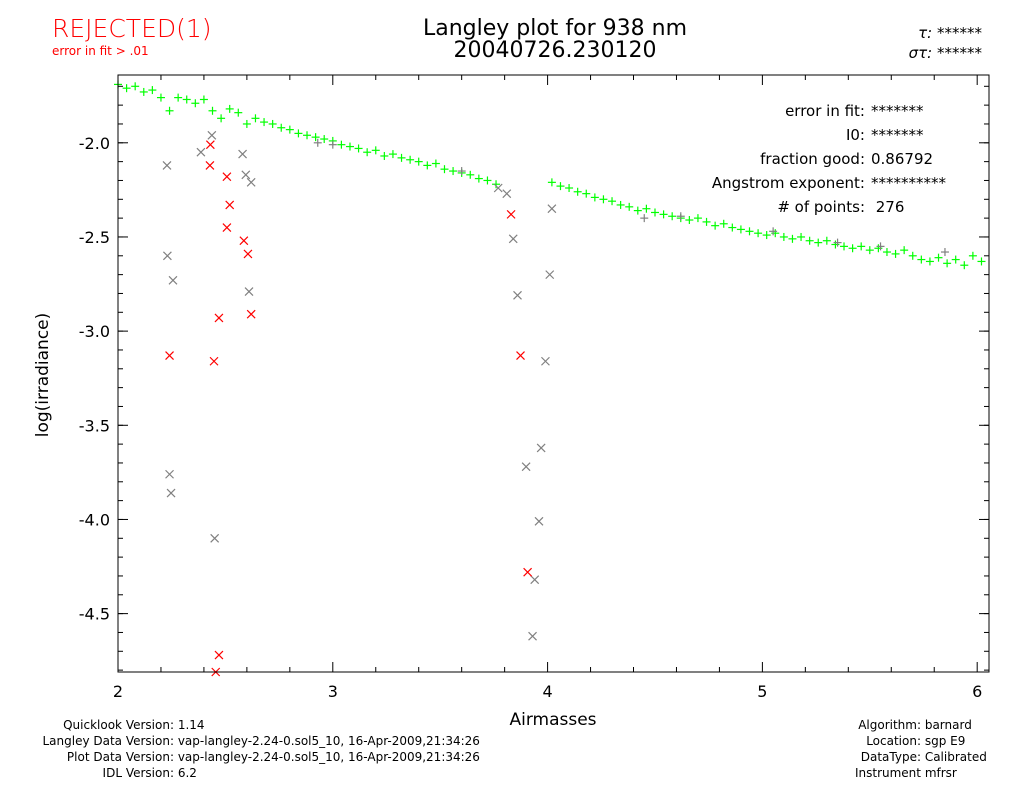  Describe the element at coordinates (906, 757) in the screenshot. I see `footer-right-row: DataType: Calibrated` at that location.